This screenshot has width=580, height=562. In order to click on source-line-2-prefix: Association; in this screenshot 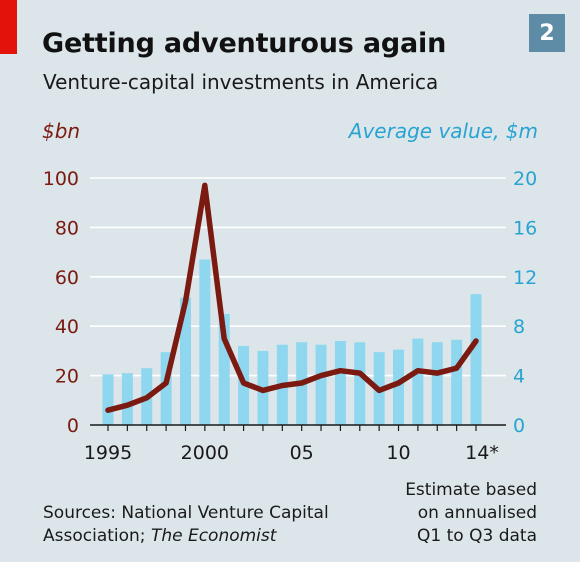, I will do `click(97, 536)`.